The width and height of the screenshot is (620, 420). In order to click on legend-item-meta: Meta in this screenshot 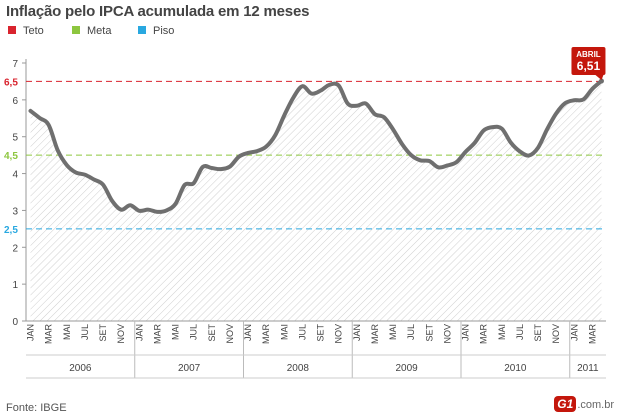, I will do `click(91, 31)`.